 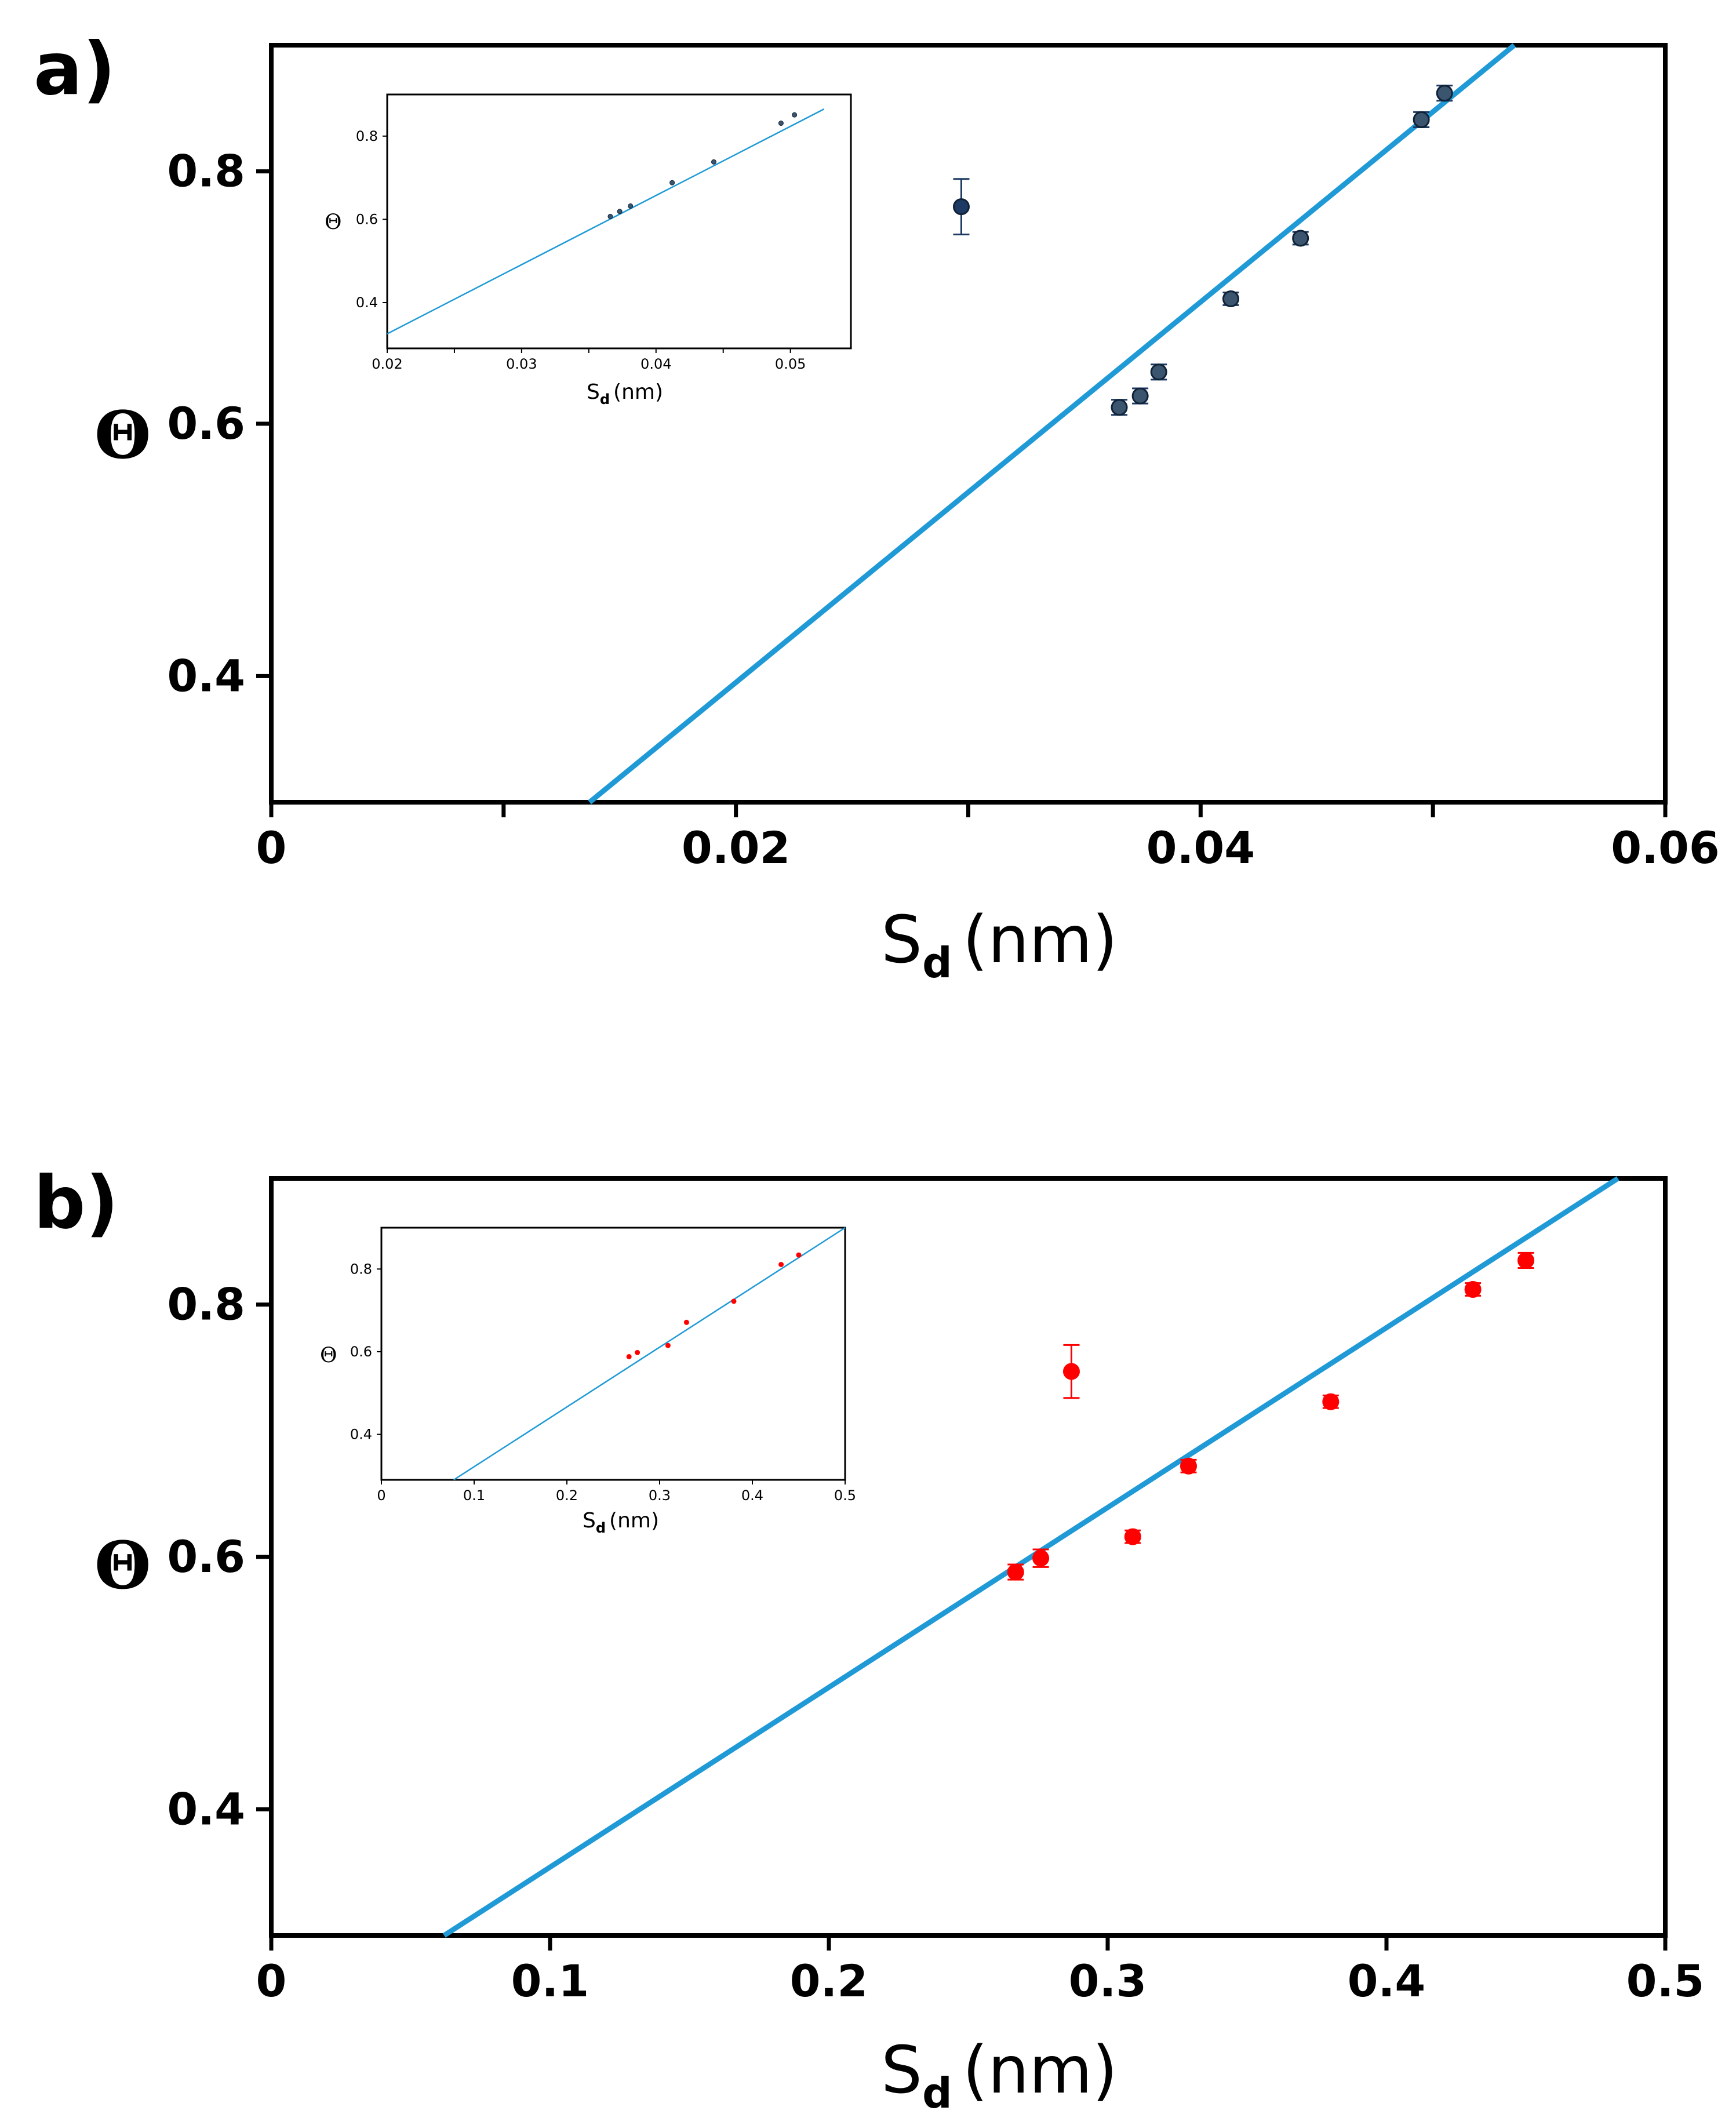 What do you see at coordinates (381, 1495) in the screenshot?
I see `panel-b-inset-x-tick-label: 0` at bounding box center [381, 1495].